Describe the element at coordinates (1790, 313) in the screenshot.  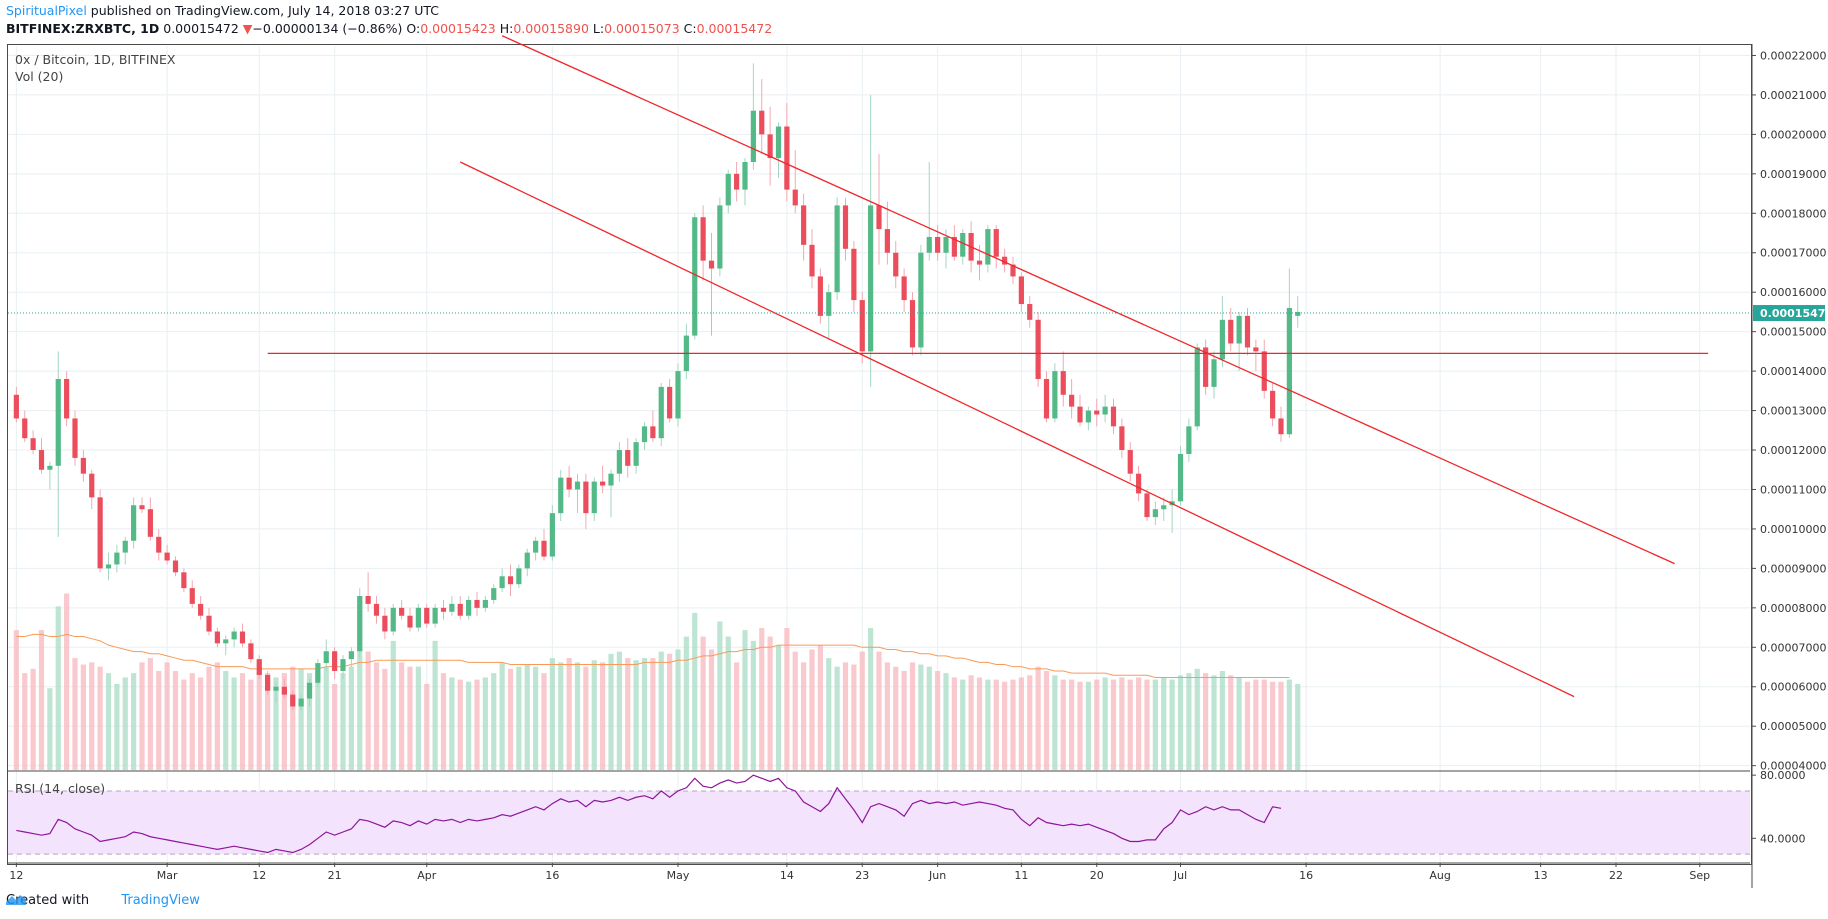
I see `last-price-badge: 0.00015472` at that location.